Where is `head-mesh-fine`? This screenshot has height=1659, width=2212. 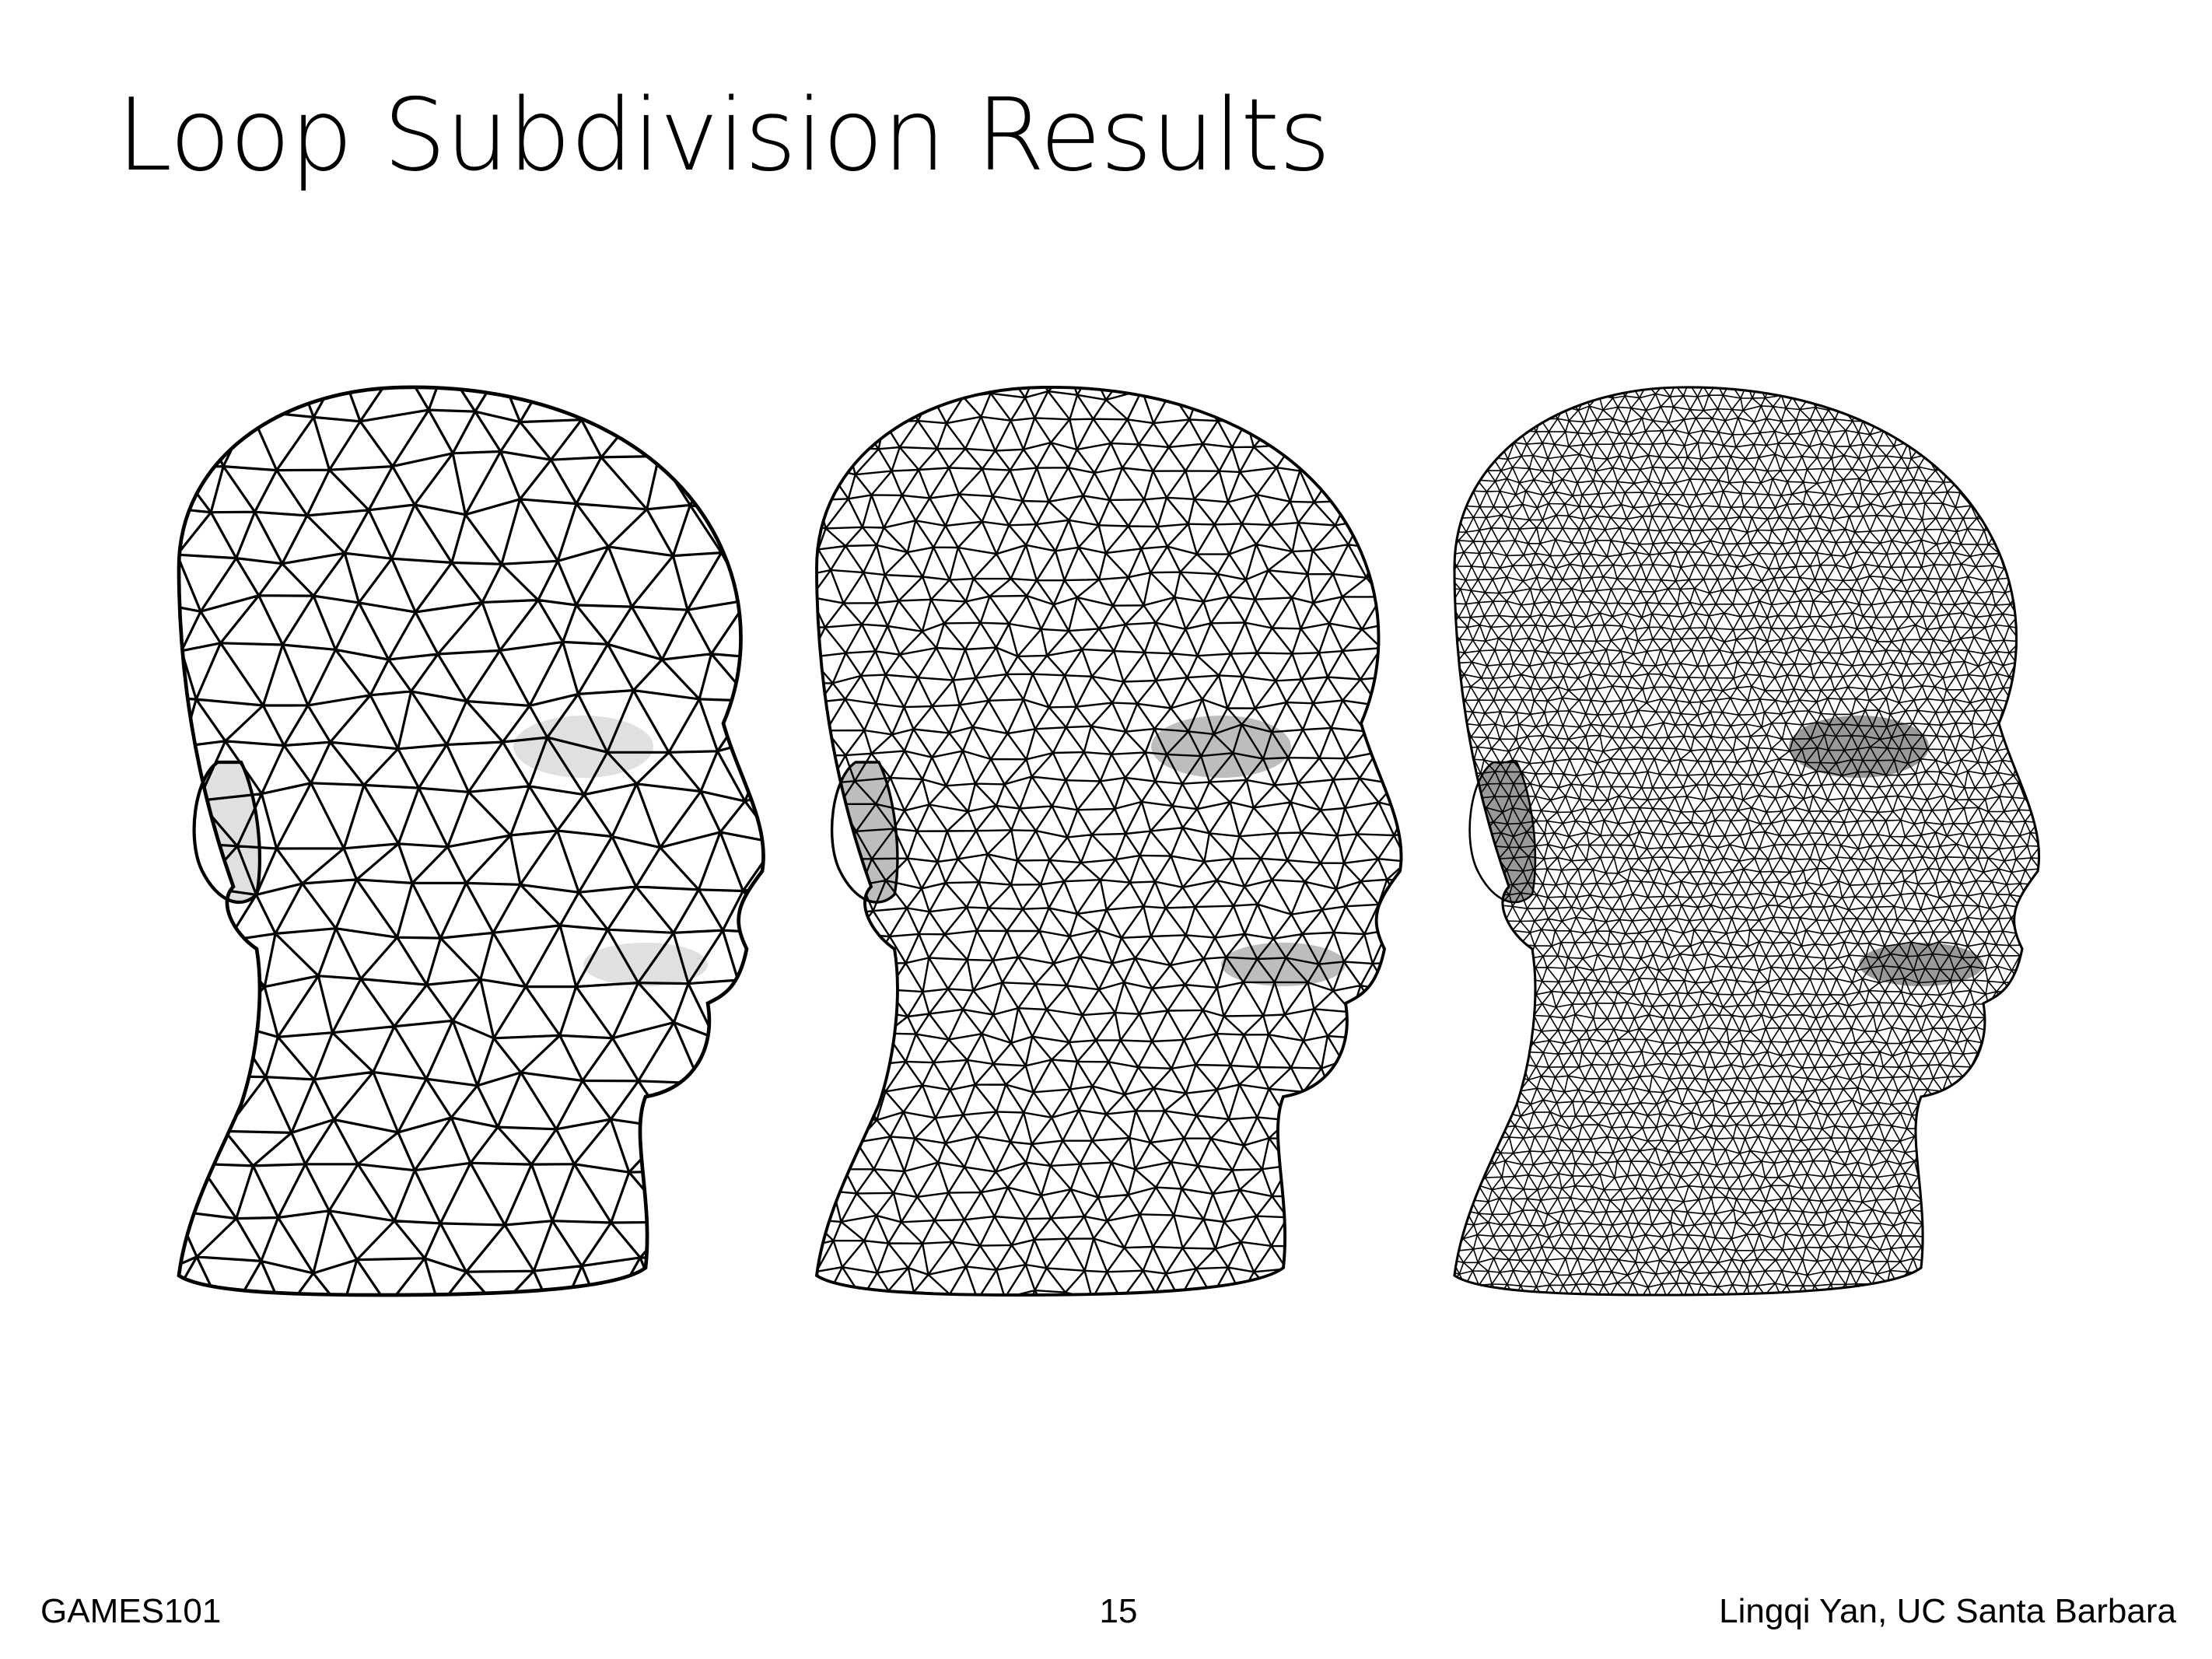 head-mesh-fine is located at coordinates (1747, 842).